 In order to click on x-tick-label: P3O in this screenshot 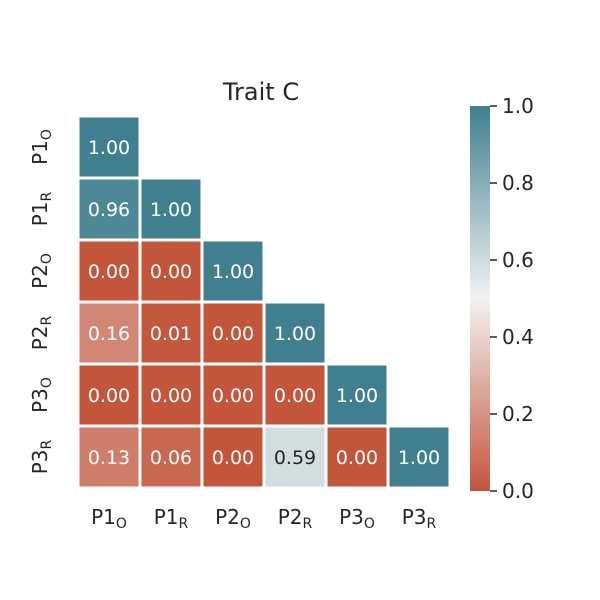, I will do `click(357, 518)`.